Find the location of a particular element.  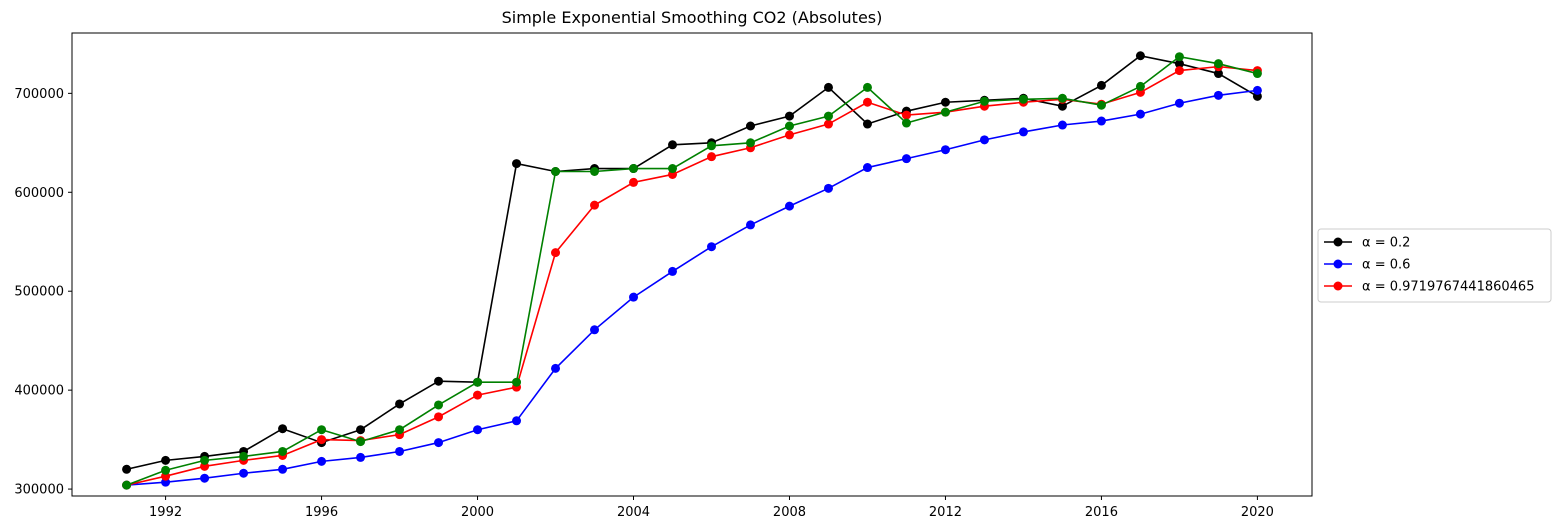

series-3-point-1993 is located at coordinates (205, 460).